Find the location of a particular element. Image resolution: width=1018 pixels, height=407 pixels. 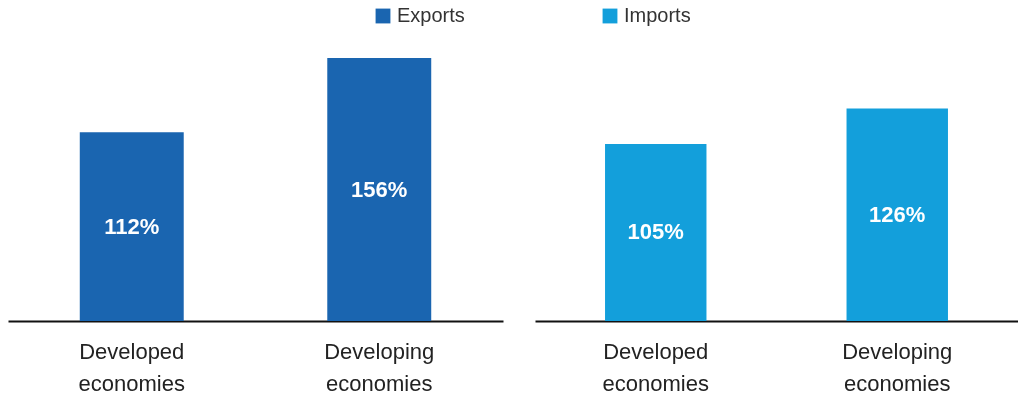

data-label: 112% is located at coordinates (132, 226).